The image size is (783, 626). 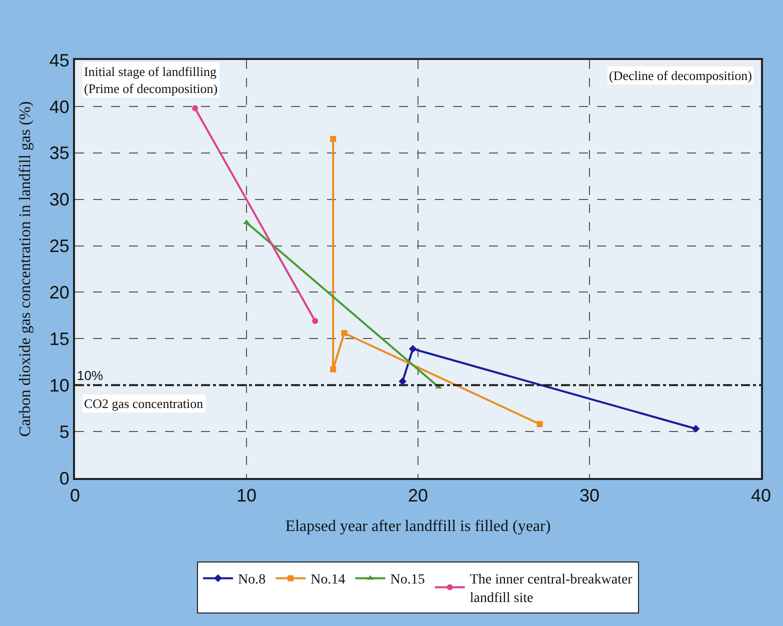 What do you see at coordinates (418, 526) in the screenshot?
I see `x-axis-title: Elapsed year after landffill is filled (year)` at bounding box center [418, 526].